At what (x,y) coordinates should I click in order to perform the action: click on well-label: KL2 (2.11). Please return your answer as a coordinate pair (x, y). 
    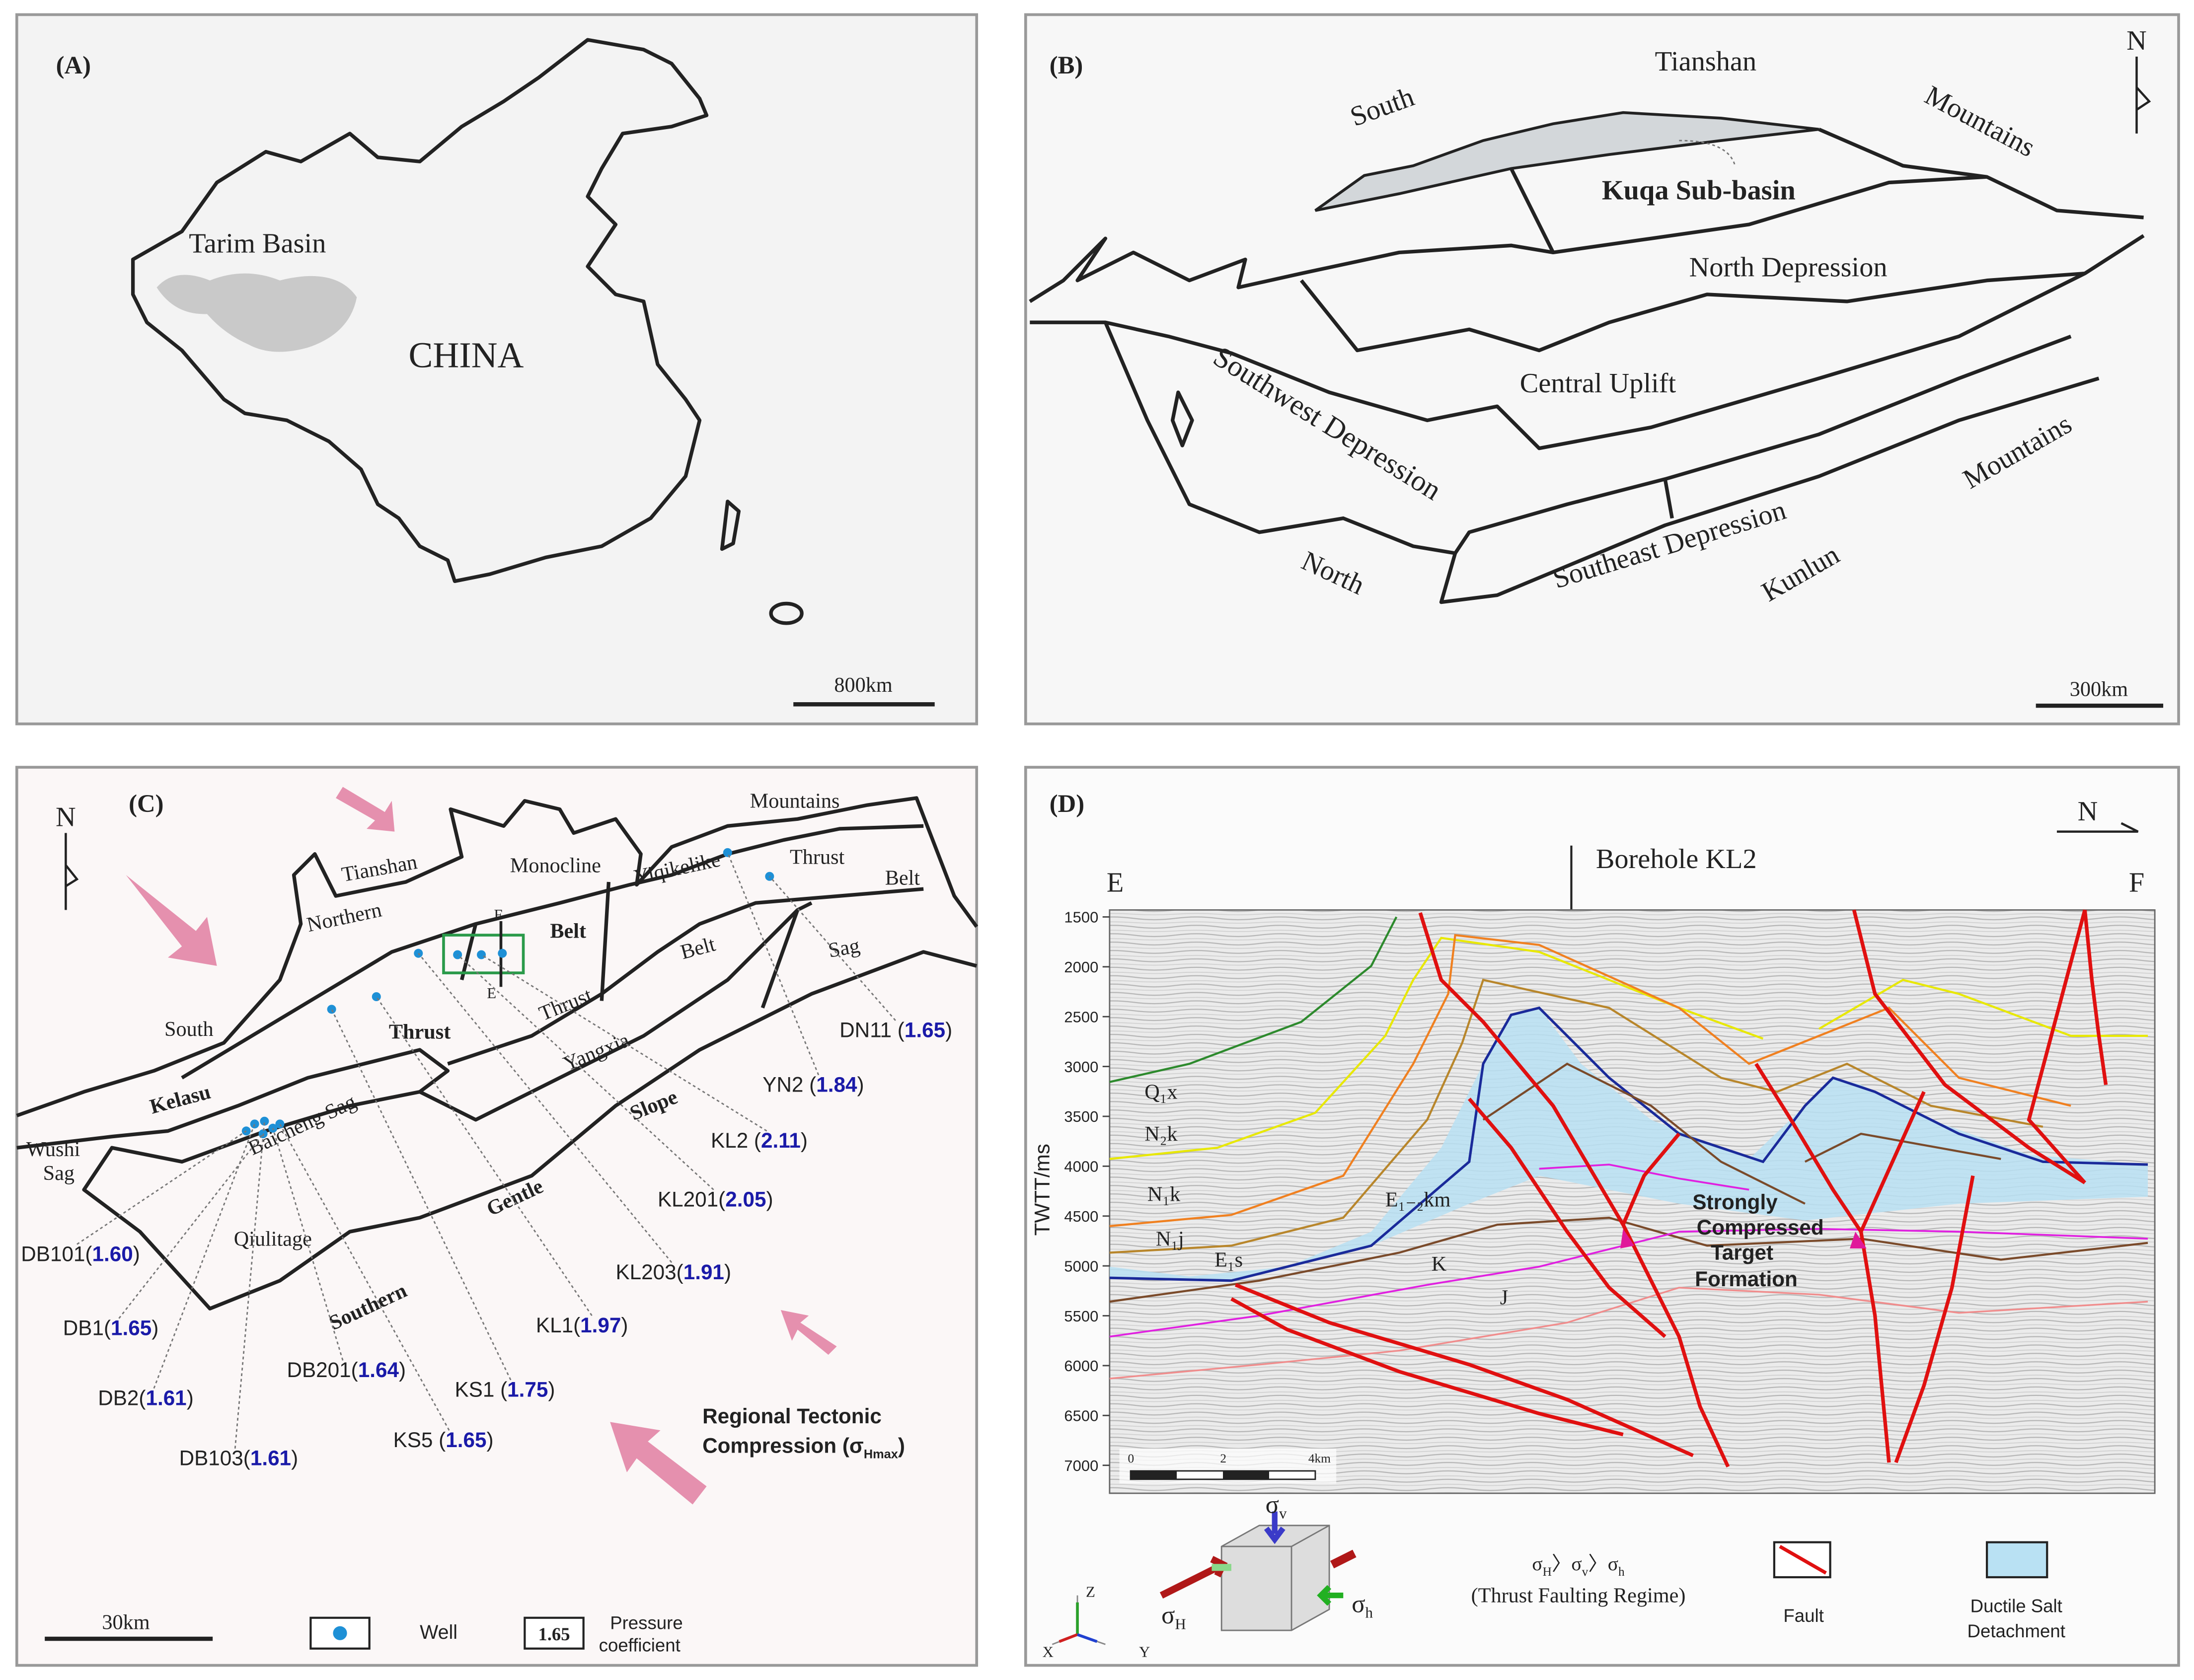
    Looking at the image, I should click on (759, 1141).